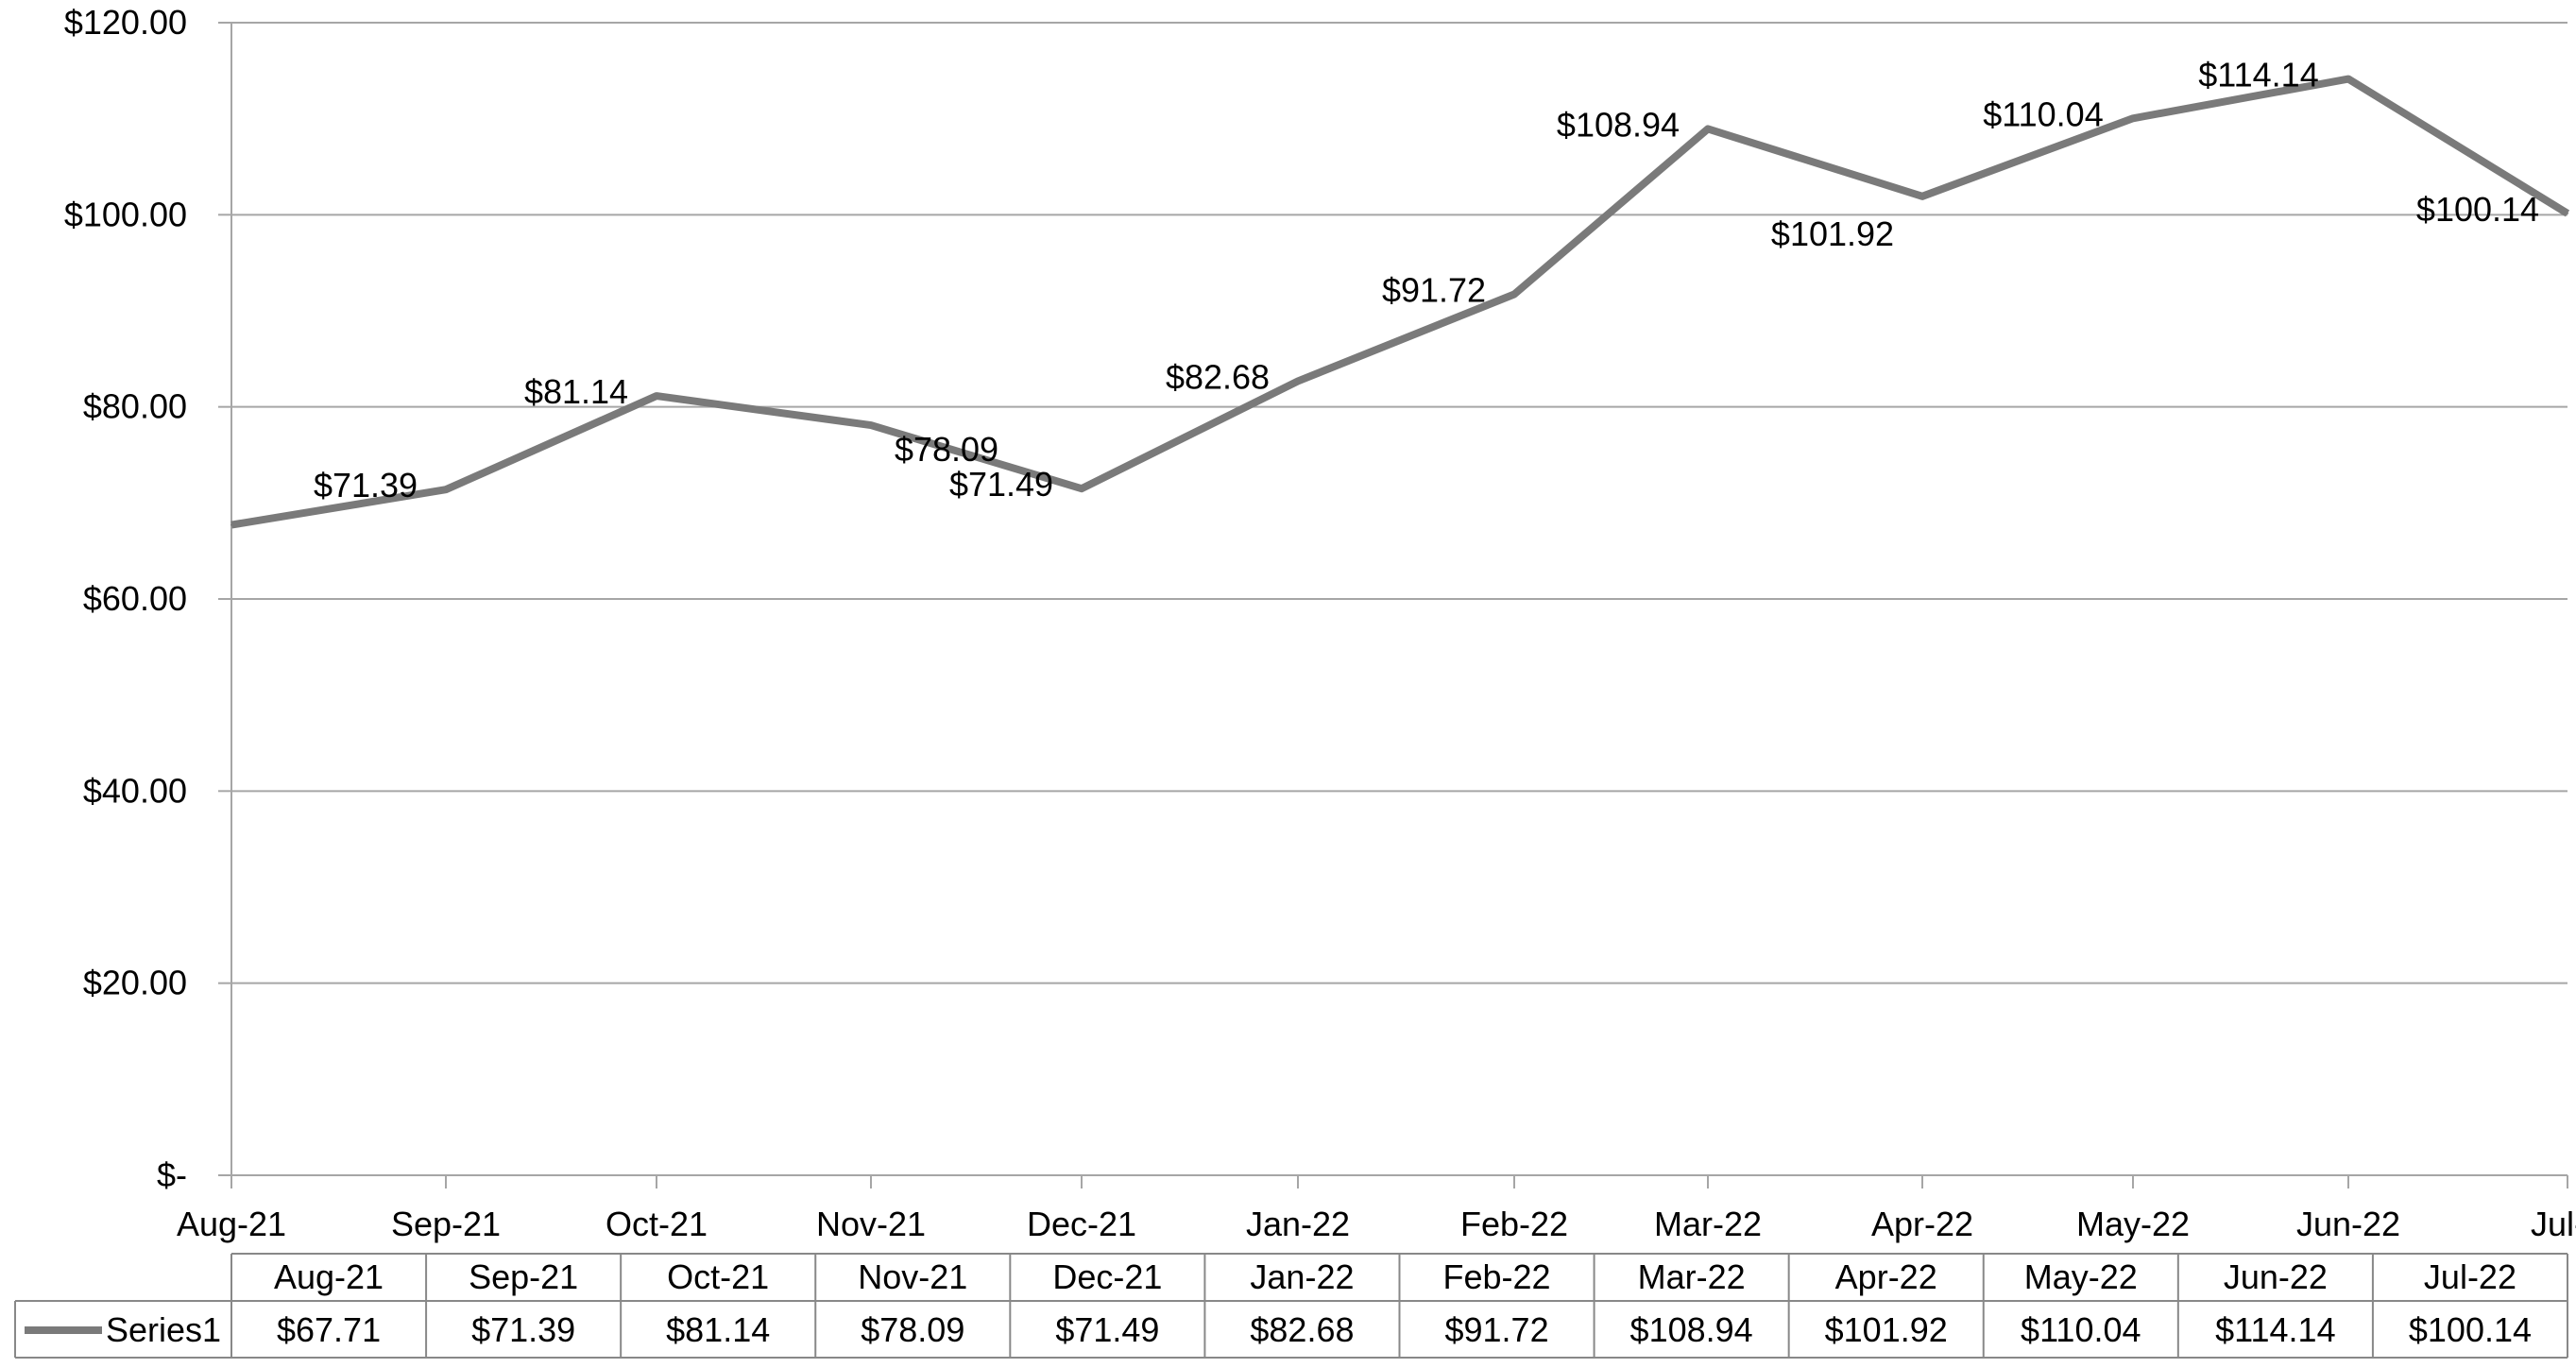  What do you see at coordinates (2133, 1224) in the screenshot?
I see `x-tick-label: May-22` at bounding box center [2133, 1224].